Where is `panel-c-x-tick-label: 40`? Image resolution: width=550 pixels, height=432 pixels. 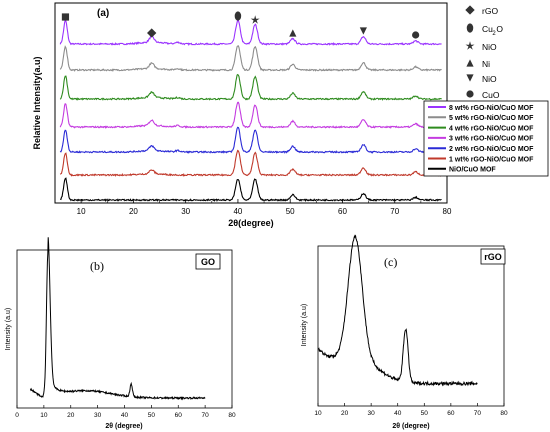
panel-c-x-tick-label: 40 is located at coordinates (398, 413).